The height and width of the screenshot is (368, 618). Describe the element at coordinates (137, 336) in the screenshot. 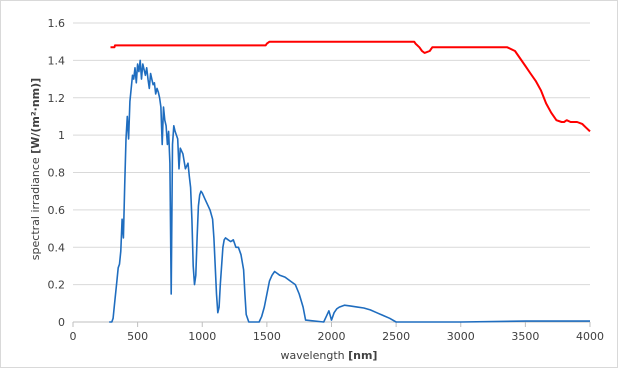

I see `x-tick-label: 500` at that location.